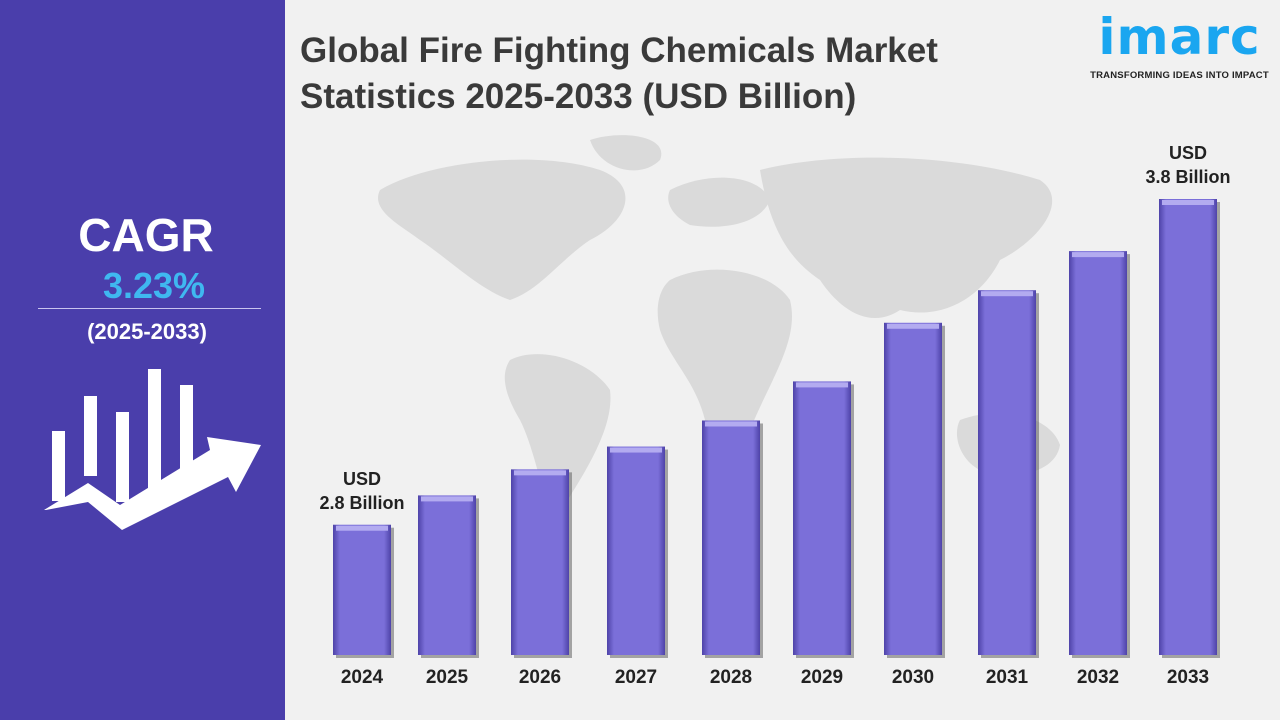 Image resolution: width=1280 pixels, height=720 pixels. I want to click on bar-2033, so click(1188, 427).